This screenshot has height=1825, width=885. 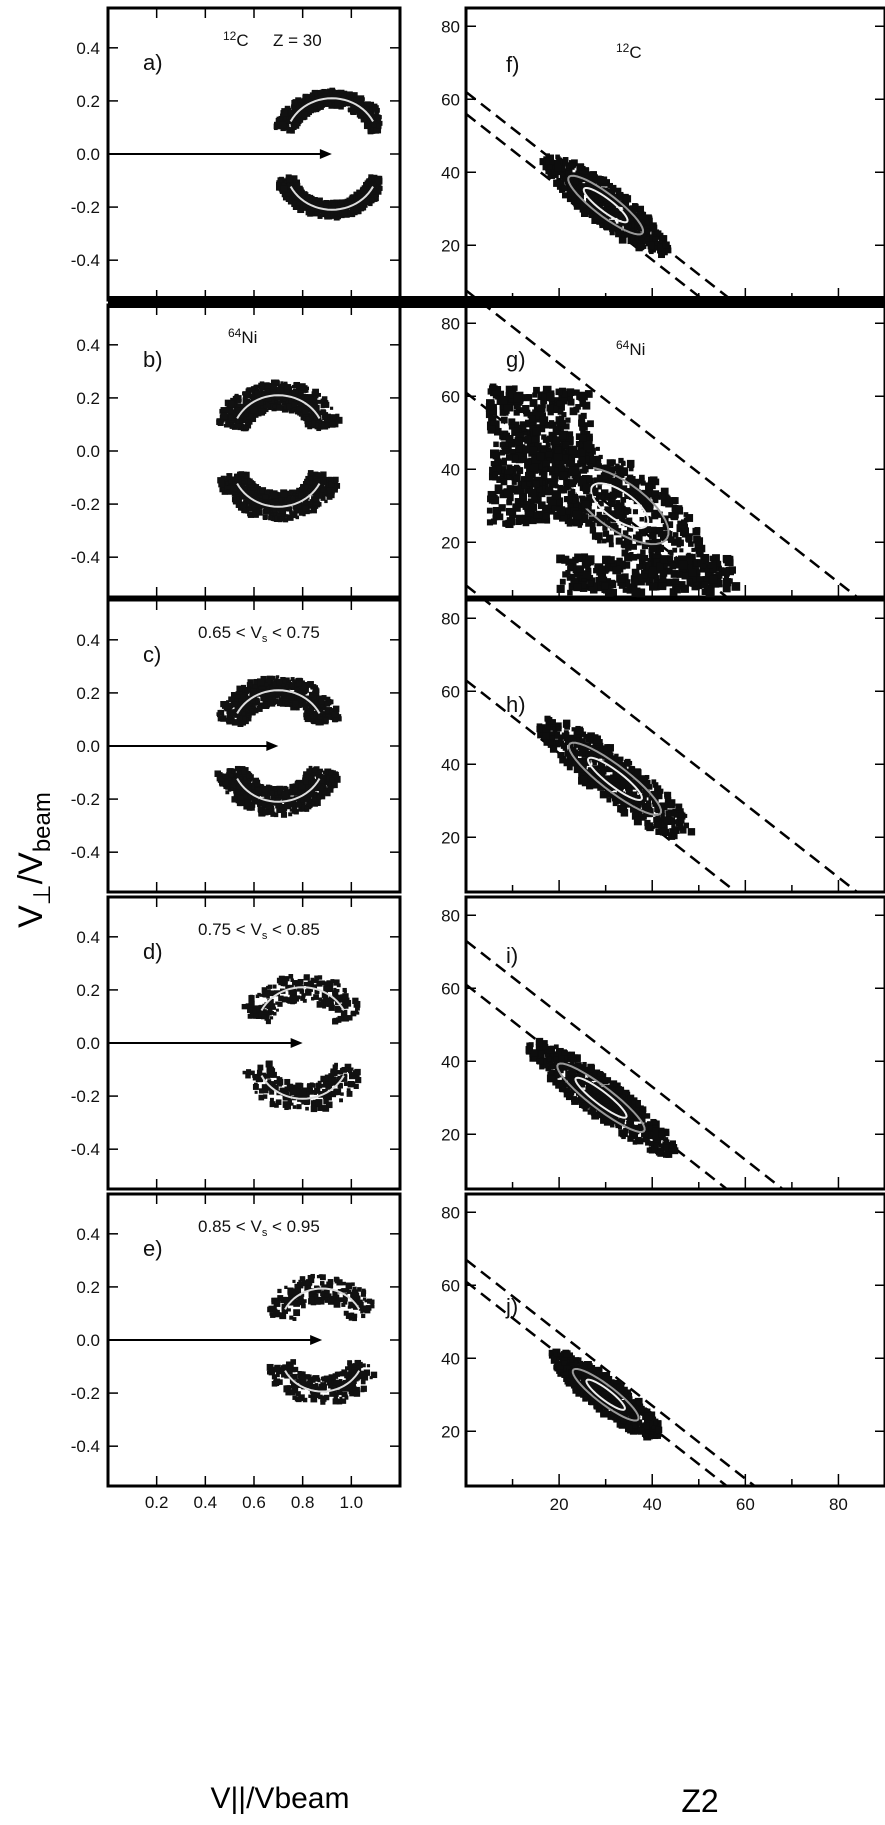 I want to click on x-tick-label: 0.6, so click(x=254, y=1502).